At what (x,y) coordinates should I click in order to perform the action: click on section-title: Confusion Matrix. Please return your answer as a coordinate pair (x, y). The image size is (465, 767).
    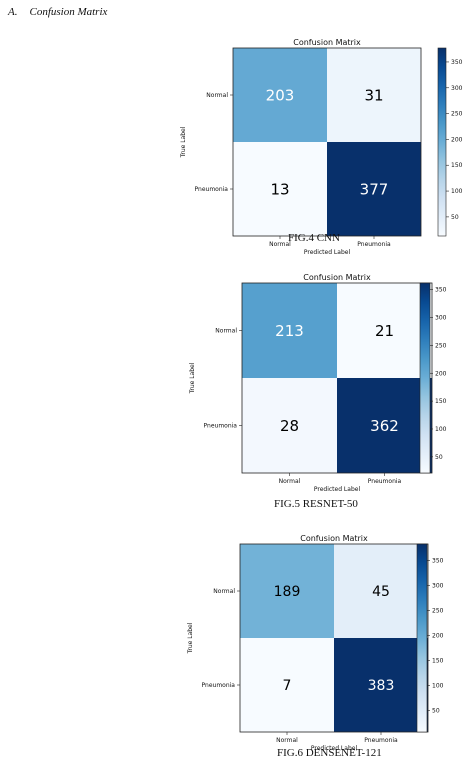
    Looking at the image, I should click on (68, 12).